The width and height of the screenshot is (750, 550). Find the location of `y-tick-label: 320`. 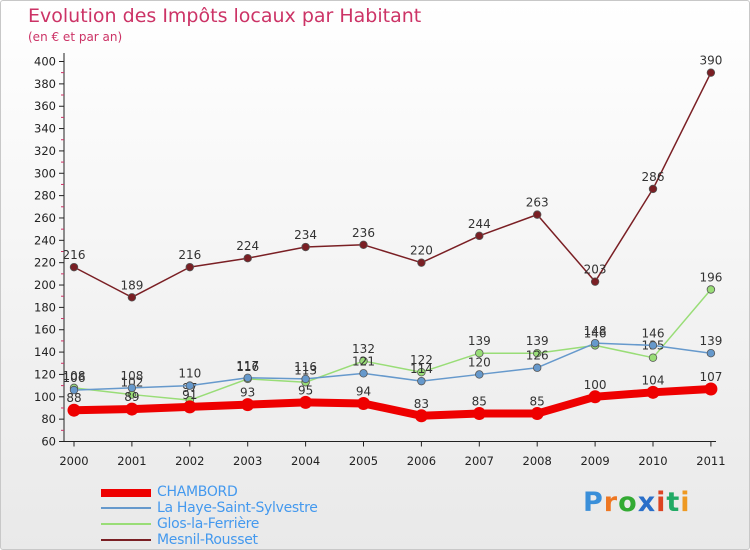

y-tick-label: 320 is located at coordinates (45, 151).